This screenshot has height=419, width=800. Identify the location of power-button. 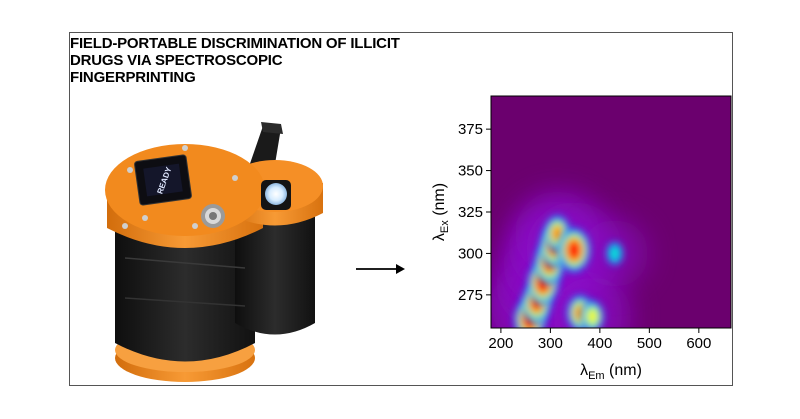
(213, 216).